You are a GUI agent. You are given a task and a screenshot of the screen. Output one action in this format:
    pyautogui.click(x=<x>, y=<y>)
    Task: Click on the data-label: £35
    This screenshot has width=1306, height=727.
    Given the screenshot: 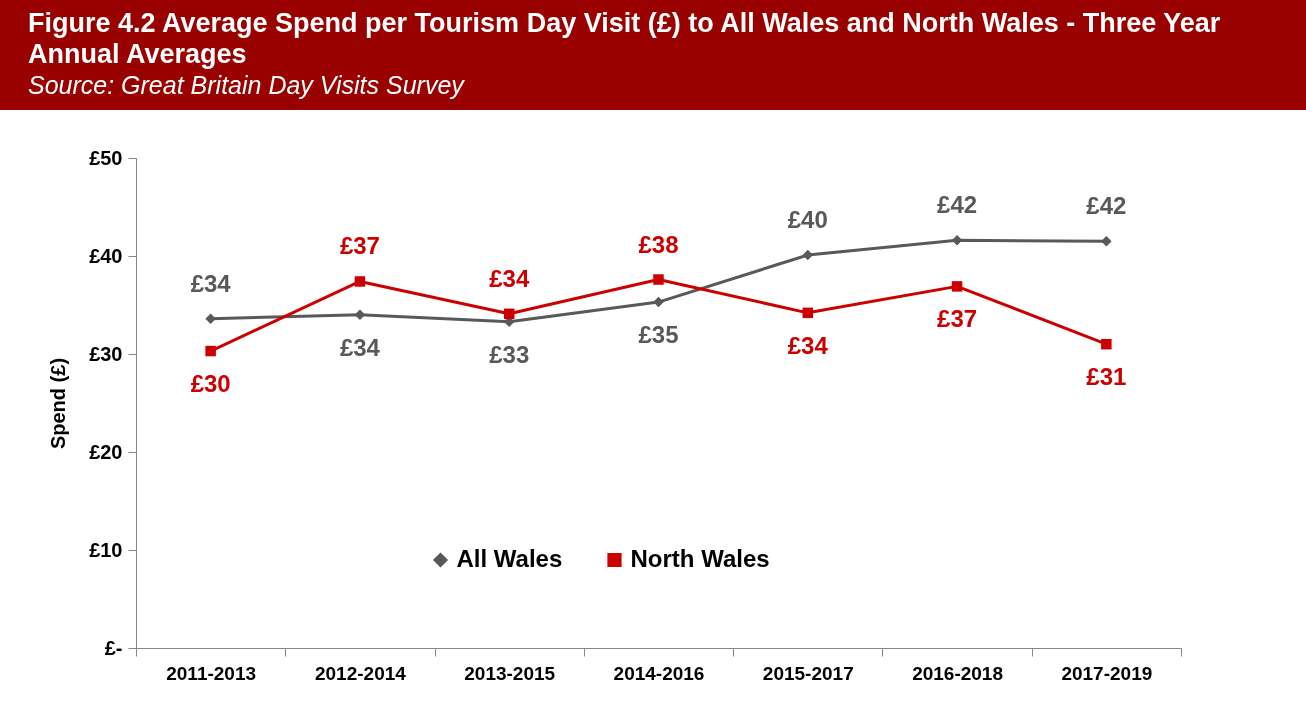 What is the action you would take?
    pyautogui.click(x=658, y=335)
    